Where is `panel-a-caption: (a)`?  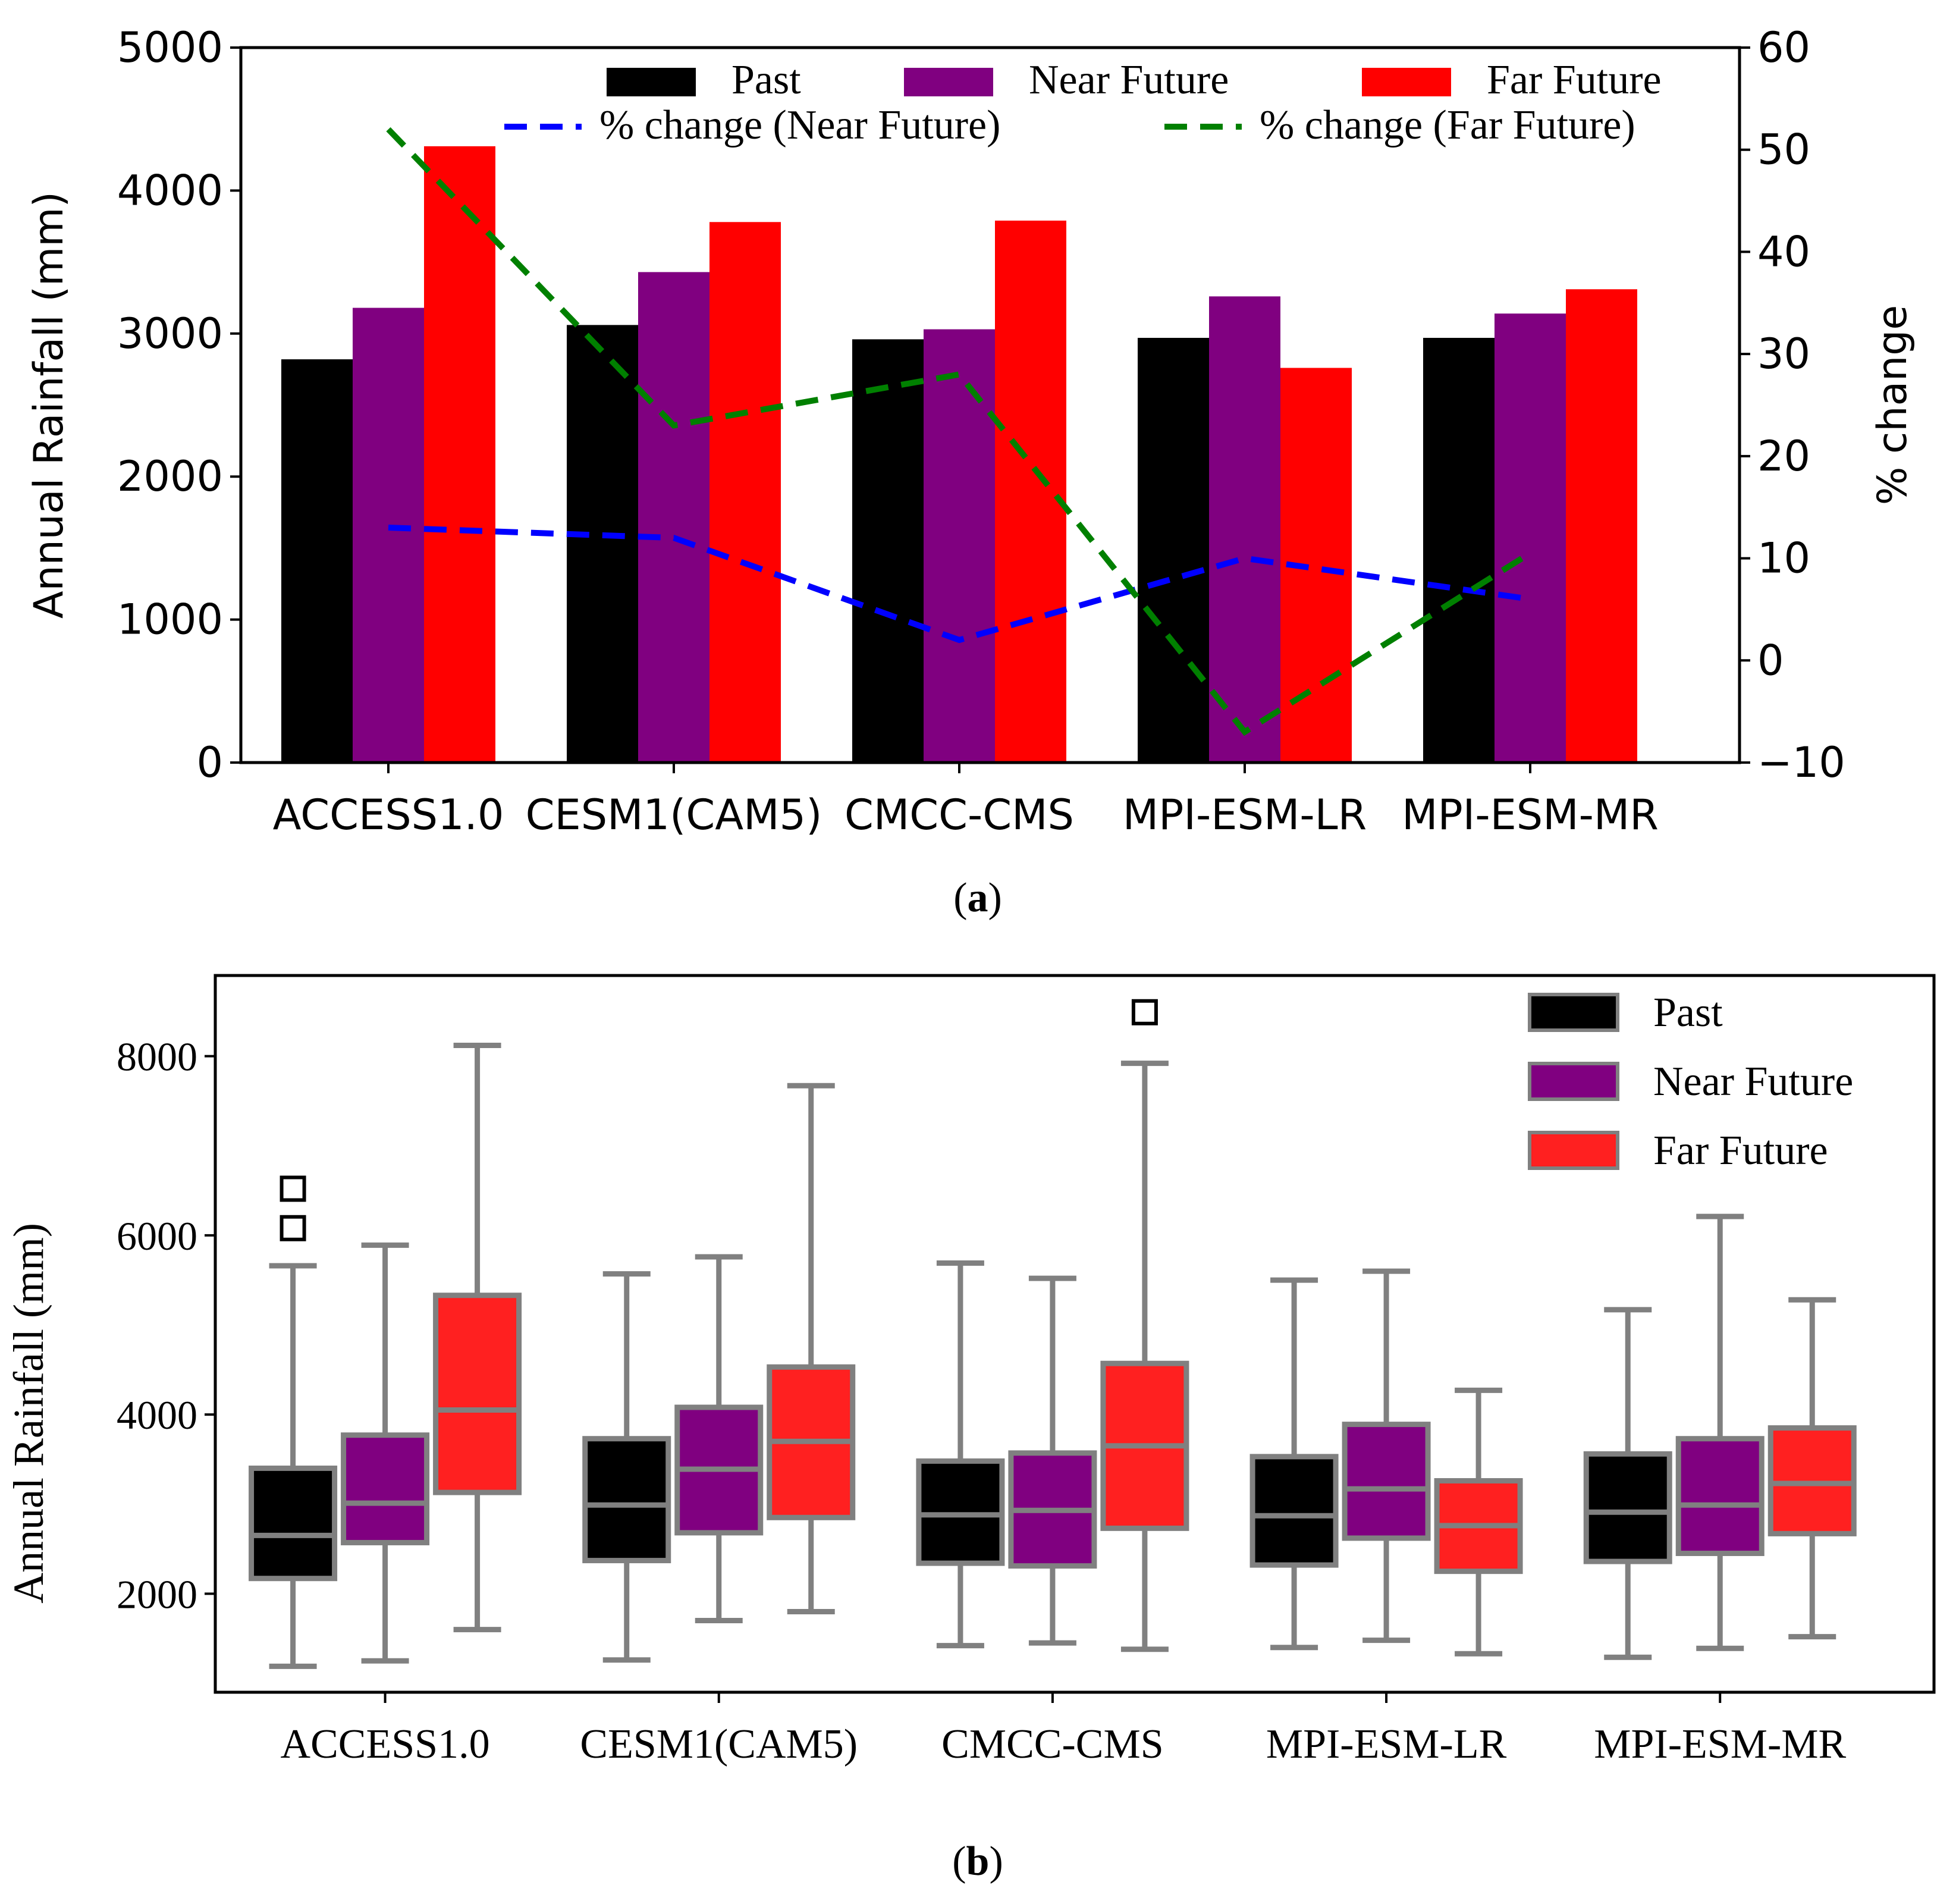
panel-a-caption: (a) is located at coordinates (977, 898).